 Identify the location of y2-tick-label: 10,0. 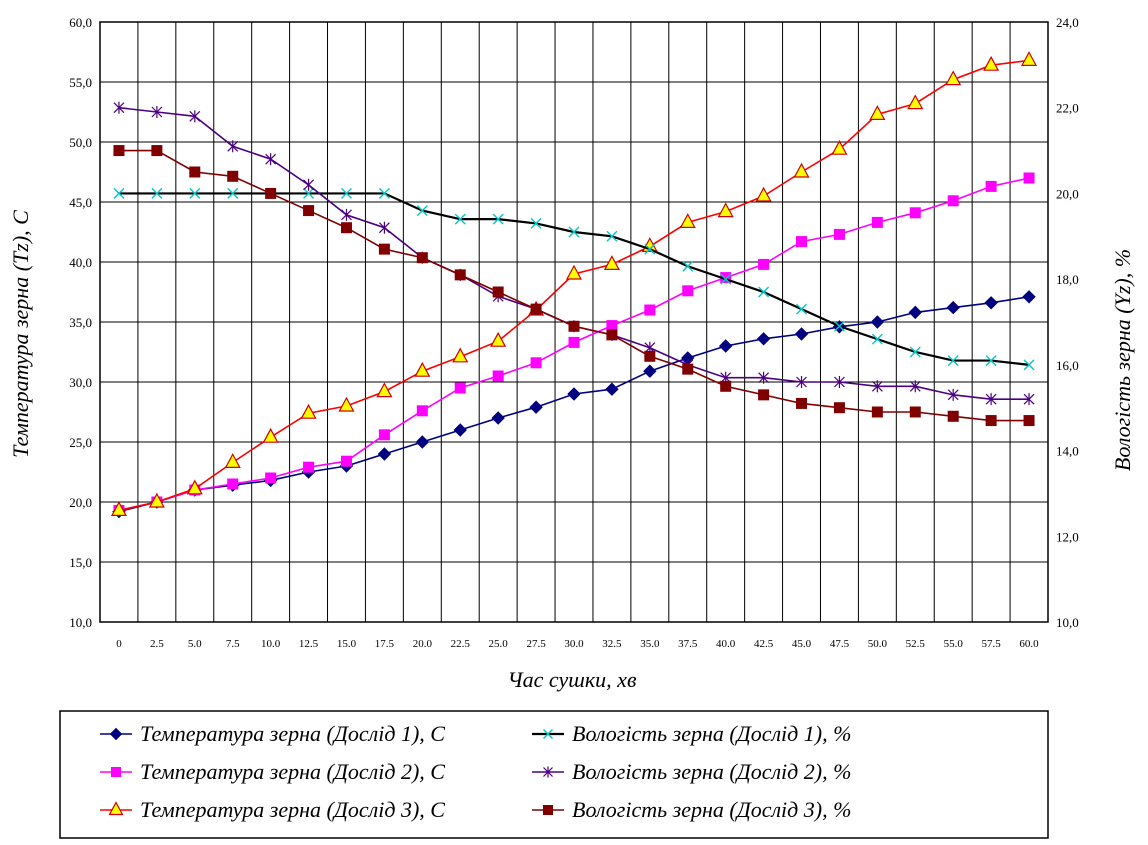
(1067, 622).